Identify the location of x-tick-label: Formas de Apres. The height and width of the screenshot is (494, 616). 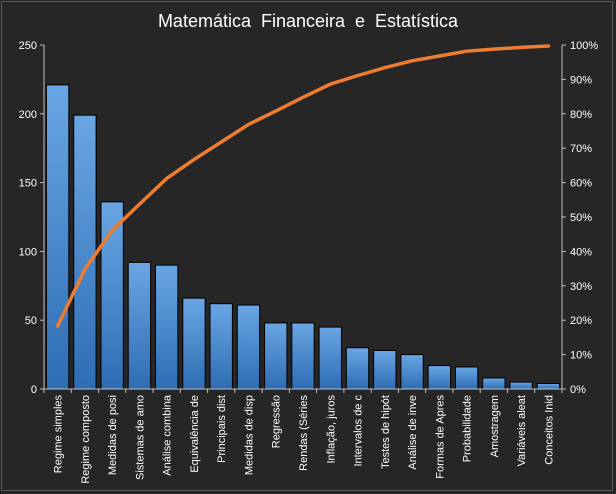
(440, 437).